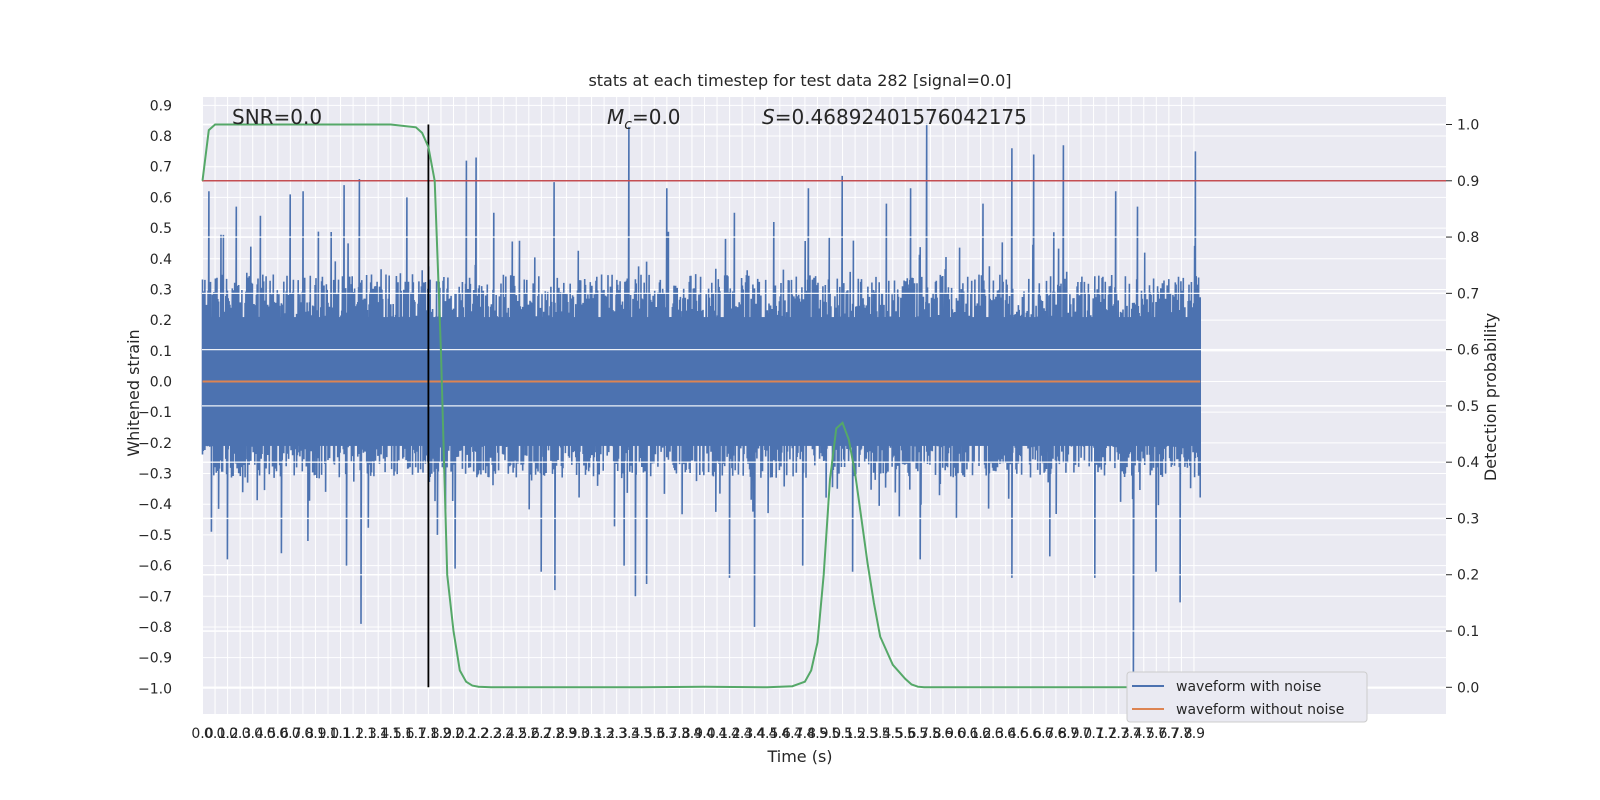 This screenshot has width=1600, height=800. I want to click on snr-annotation: SNR=0.0, so click(277, 117).